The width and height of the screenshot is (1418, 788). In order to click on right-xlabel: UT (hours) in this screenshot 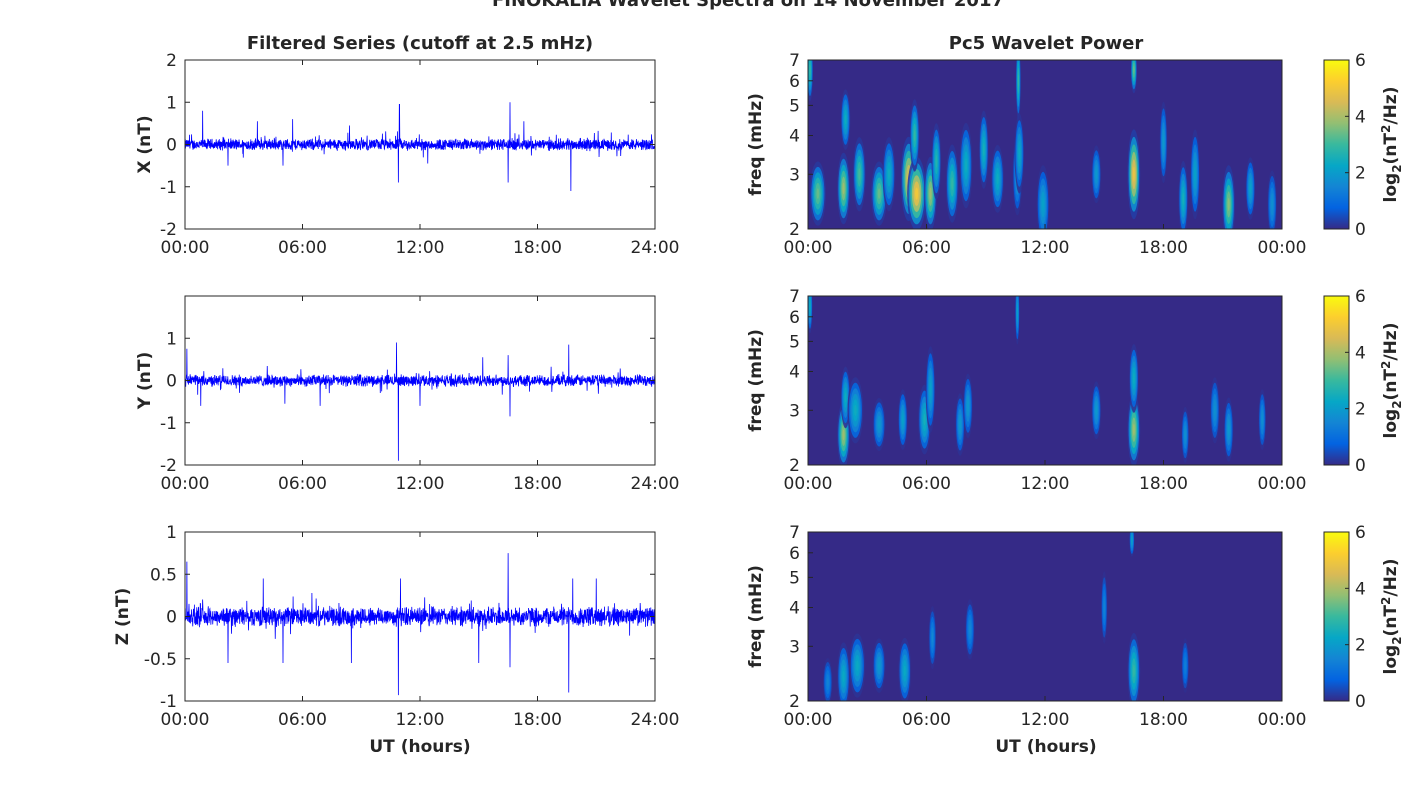, I will do `click(1045, 747)`.